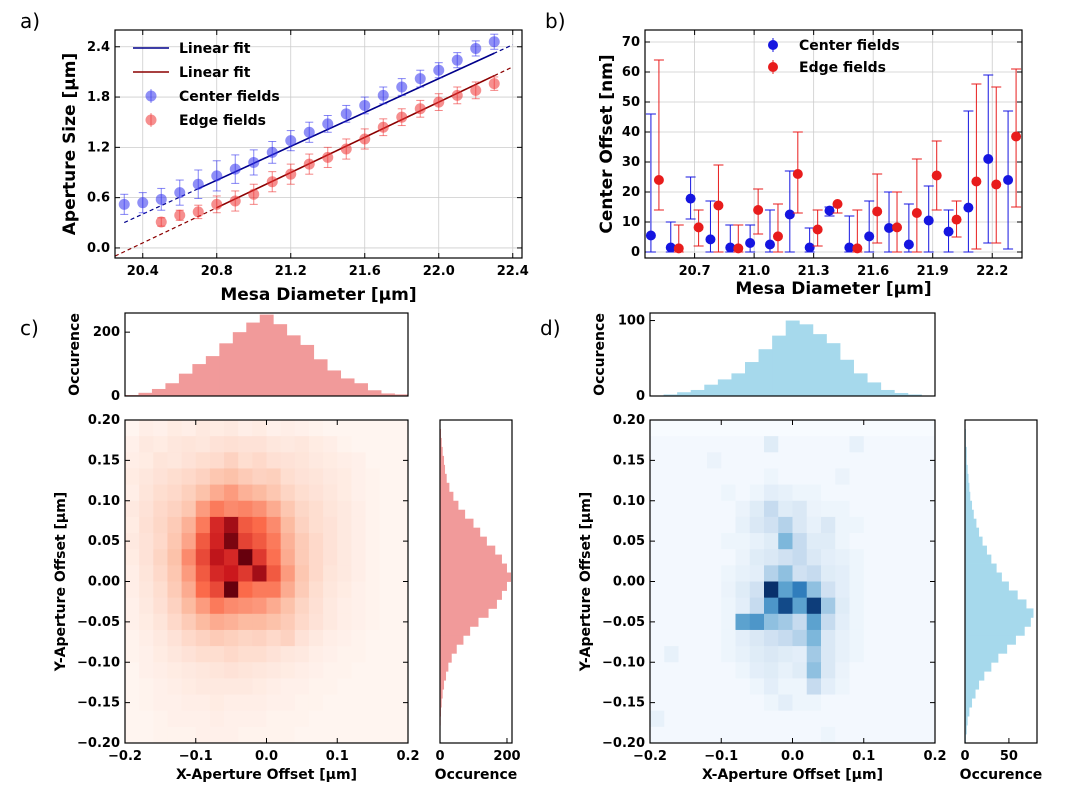 The width and height of the screenshot is (1075, 792). What do you see at coordinates (98, 198) in the screenshot?
I see `panel-a-ytick-label: 0.6` at bounding box center [98, 198].